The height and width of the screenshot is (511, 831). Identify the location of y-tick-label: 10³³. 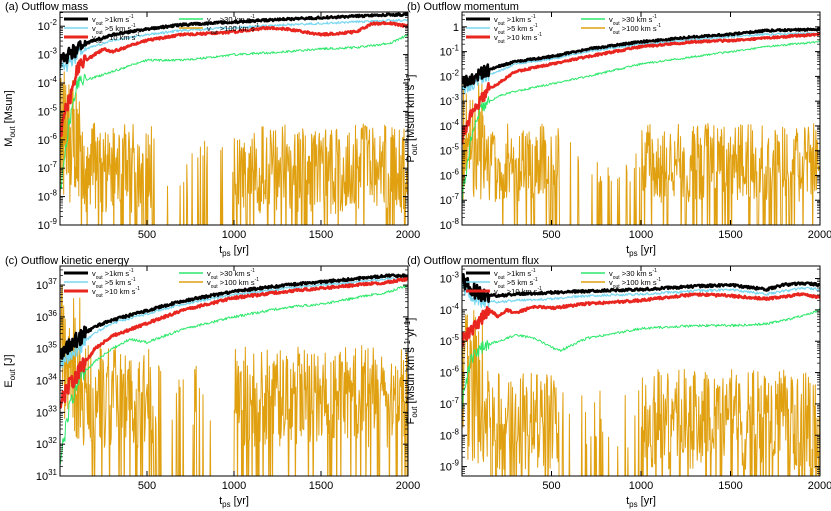
(47, 411).